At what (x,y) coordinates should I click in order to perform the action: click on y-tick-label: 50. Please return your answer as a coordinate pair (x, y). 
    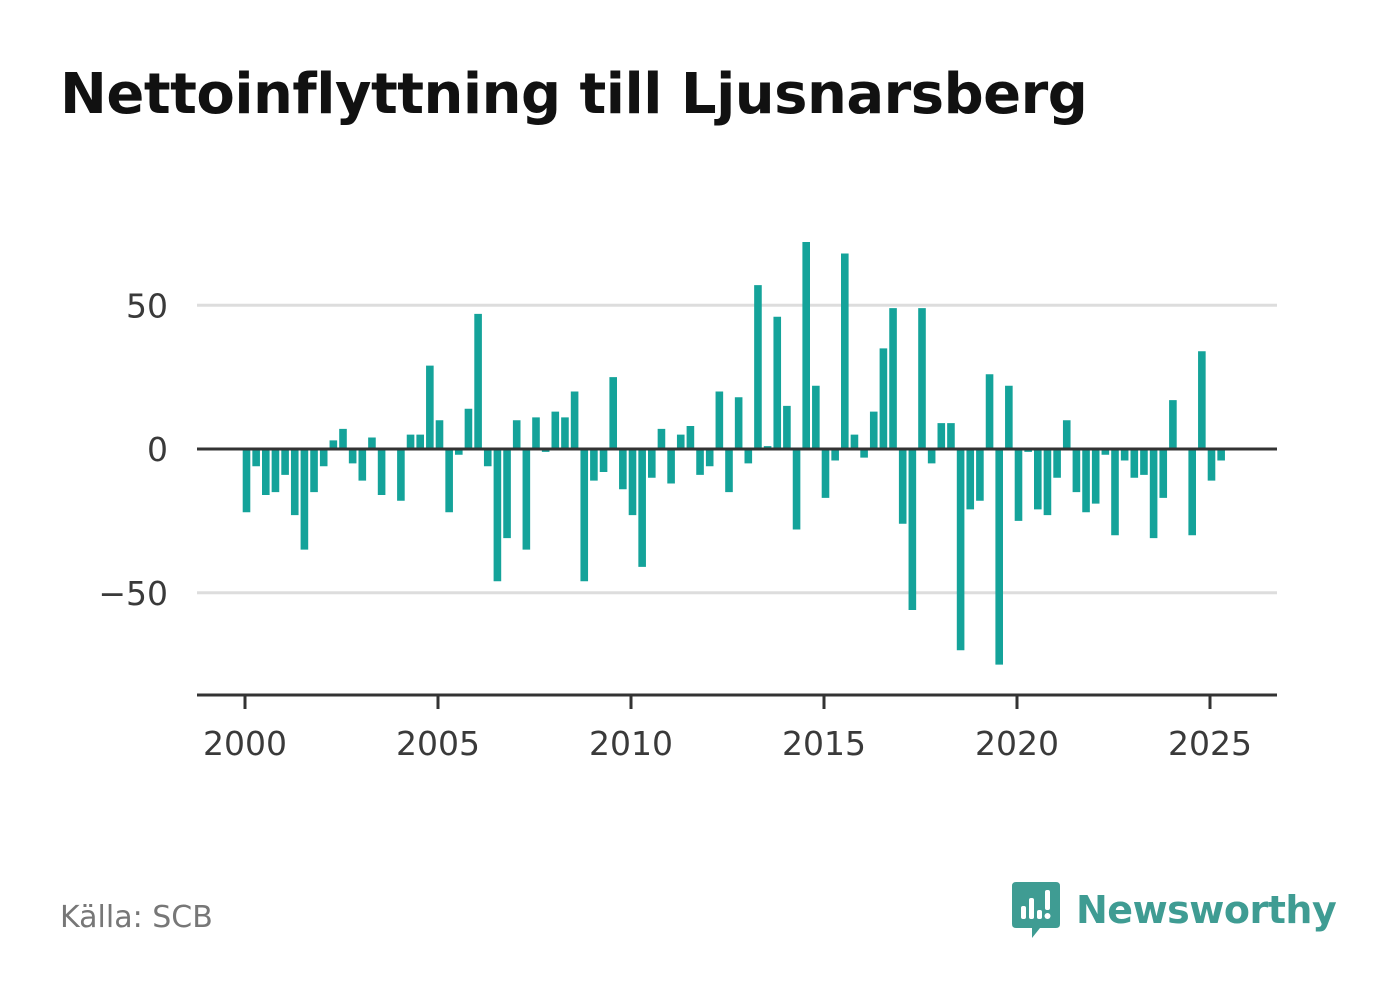
    Looking at the image, I should click on (147, 305).